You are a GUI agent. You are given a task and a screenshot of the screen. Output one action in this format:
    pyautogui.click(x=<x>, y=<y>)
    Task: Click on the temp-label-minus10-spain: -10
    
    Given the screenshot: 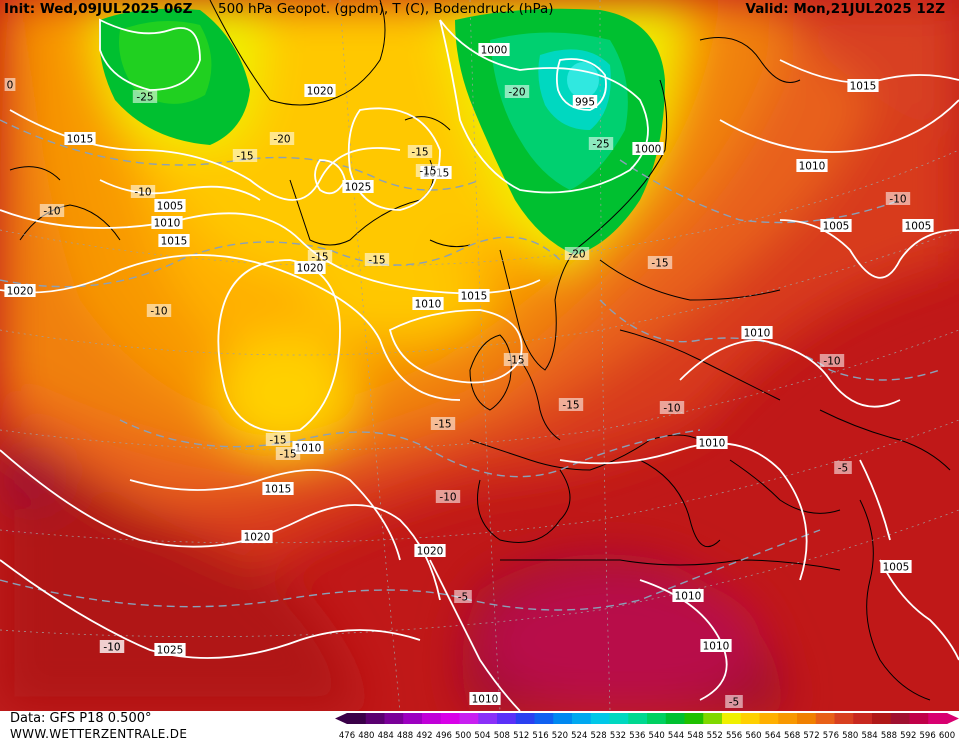 What is the action you would take?
    pyautogui.click(x=672, y=408)
    